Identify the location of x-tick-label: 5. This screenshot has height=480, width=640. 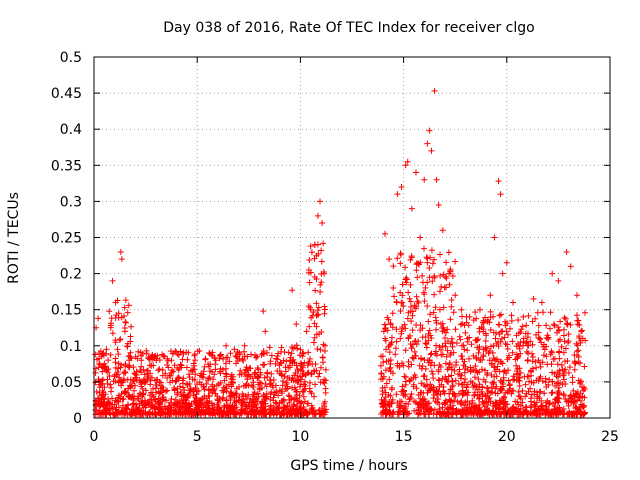
(197, 437).